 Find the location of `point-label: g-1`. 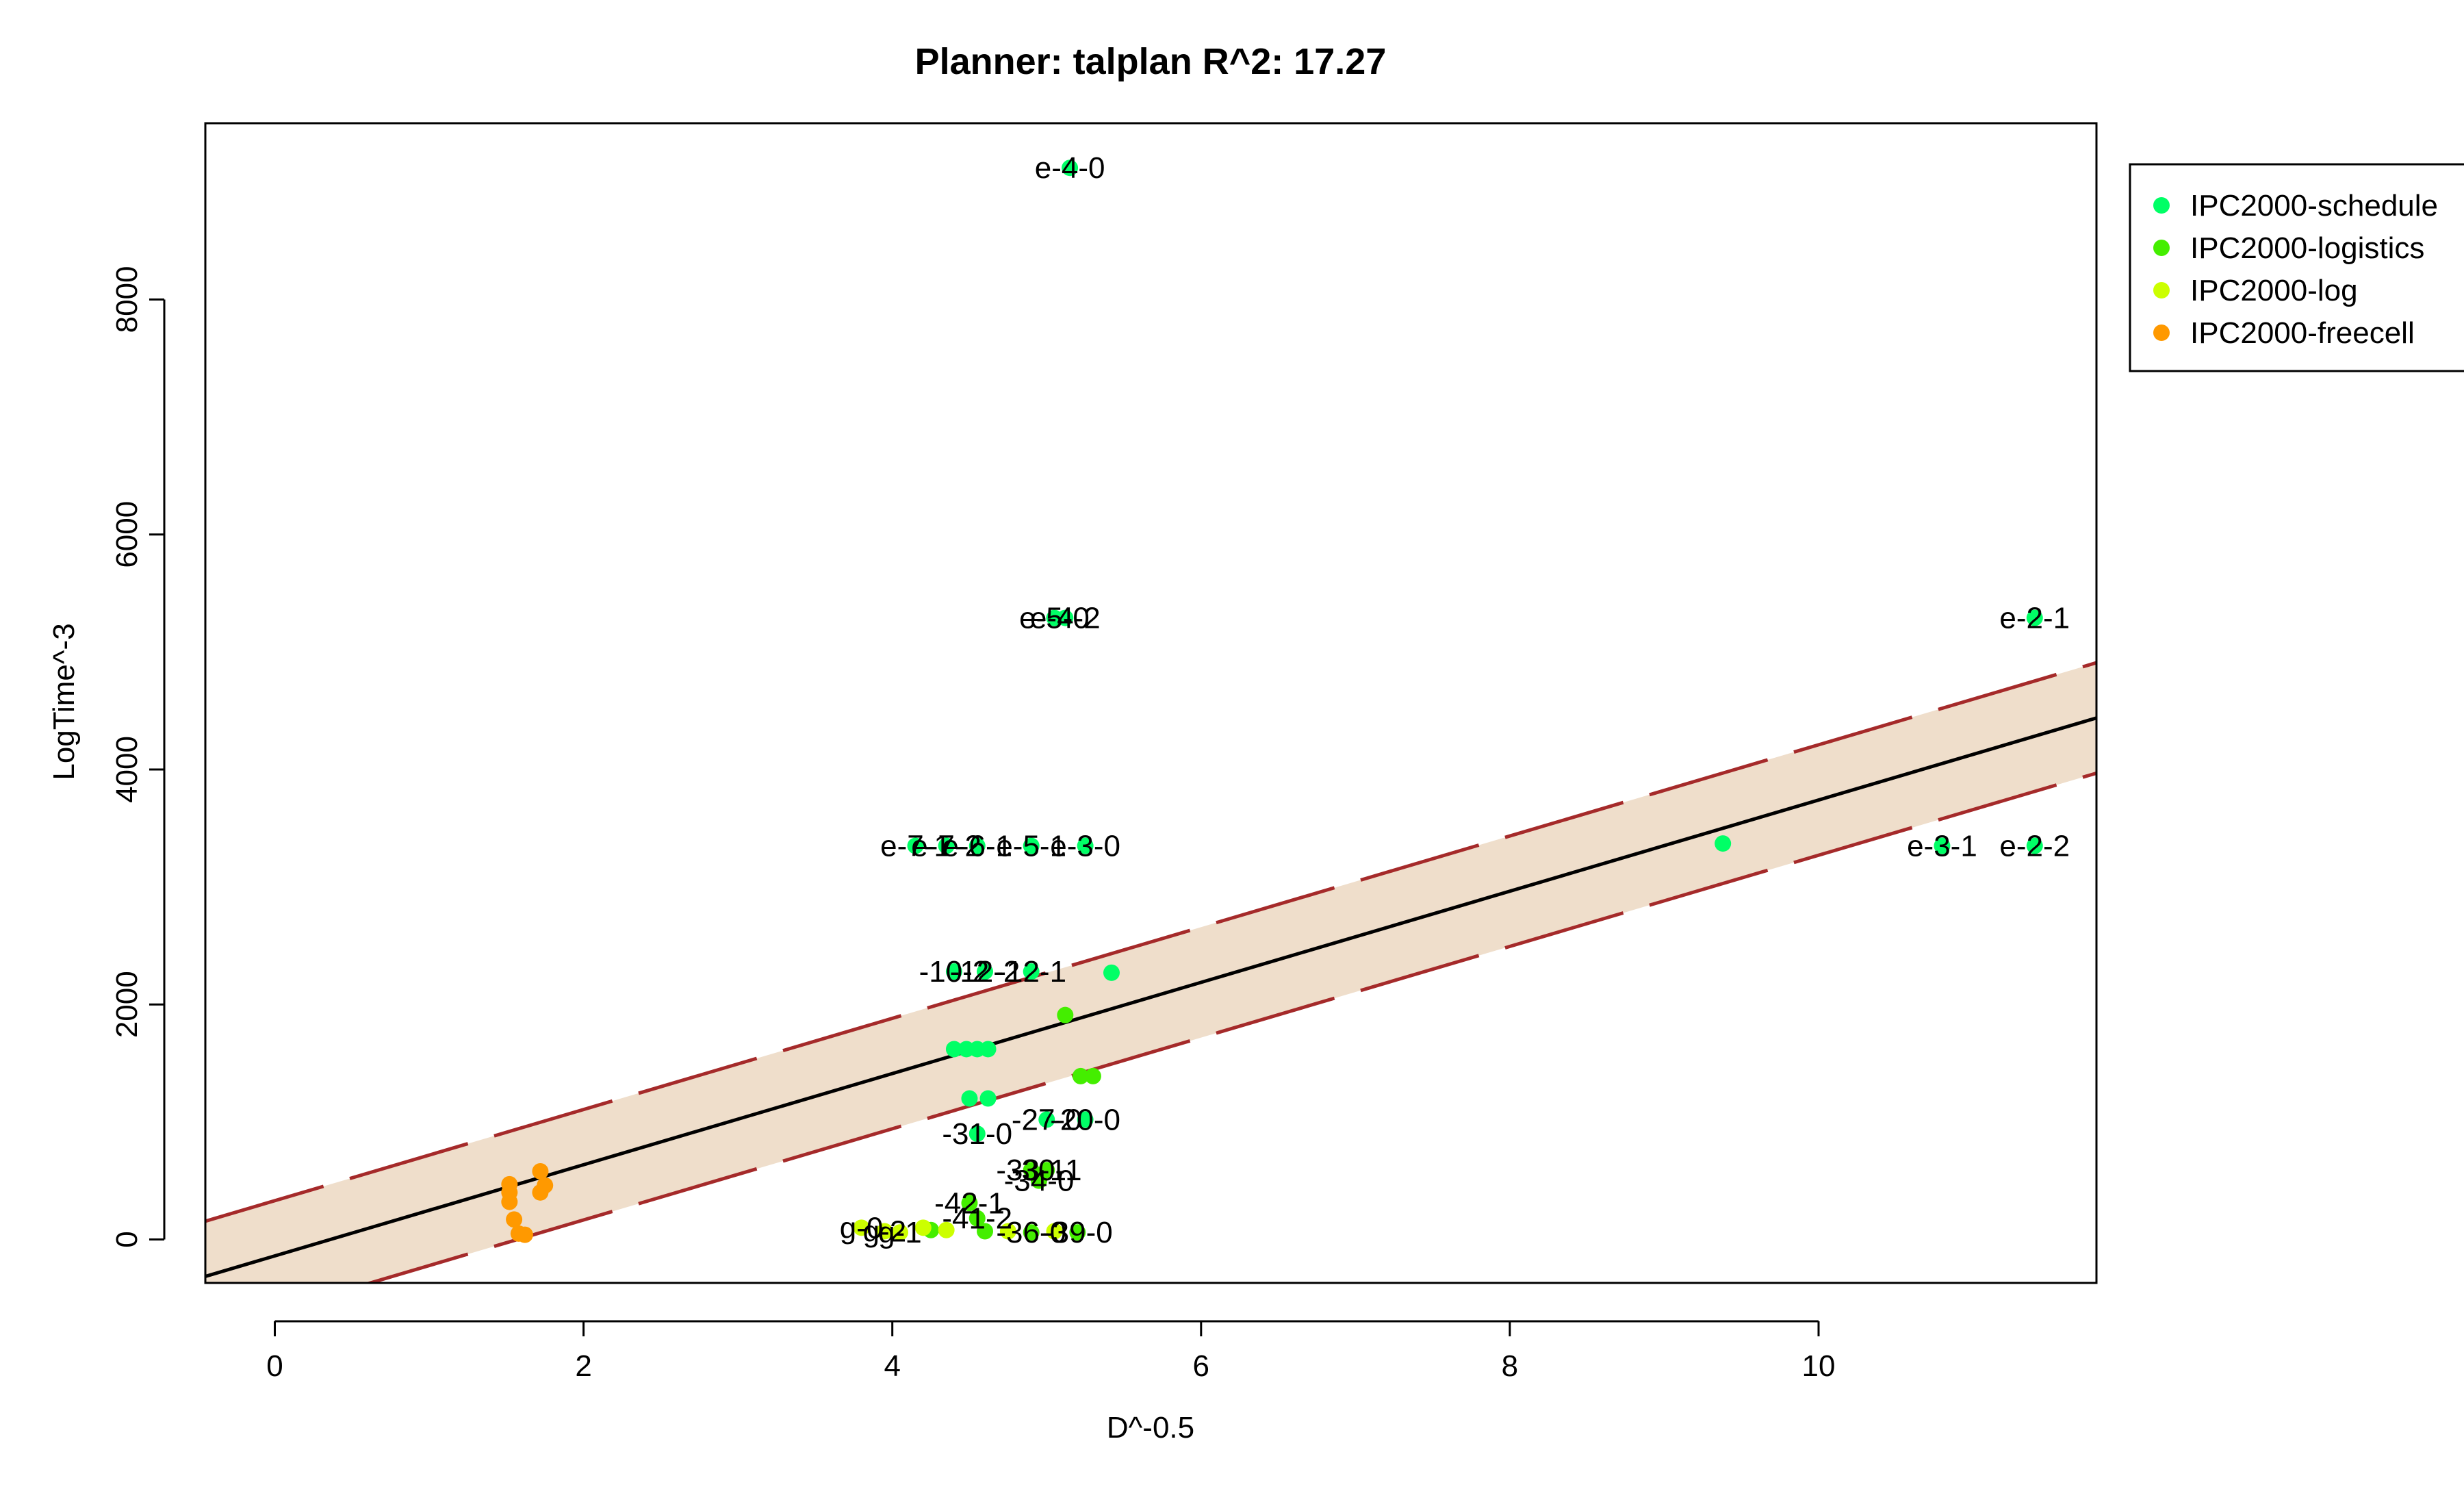

point-label: g-1 is located at coordinates (900, 1232).